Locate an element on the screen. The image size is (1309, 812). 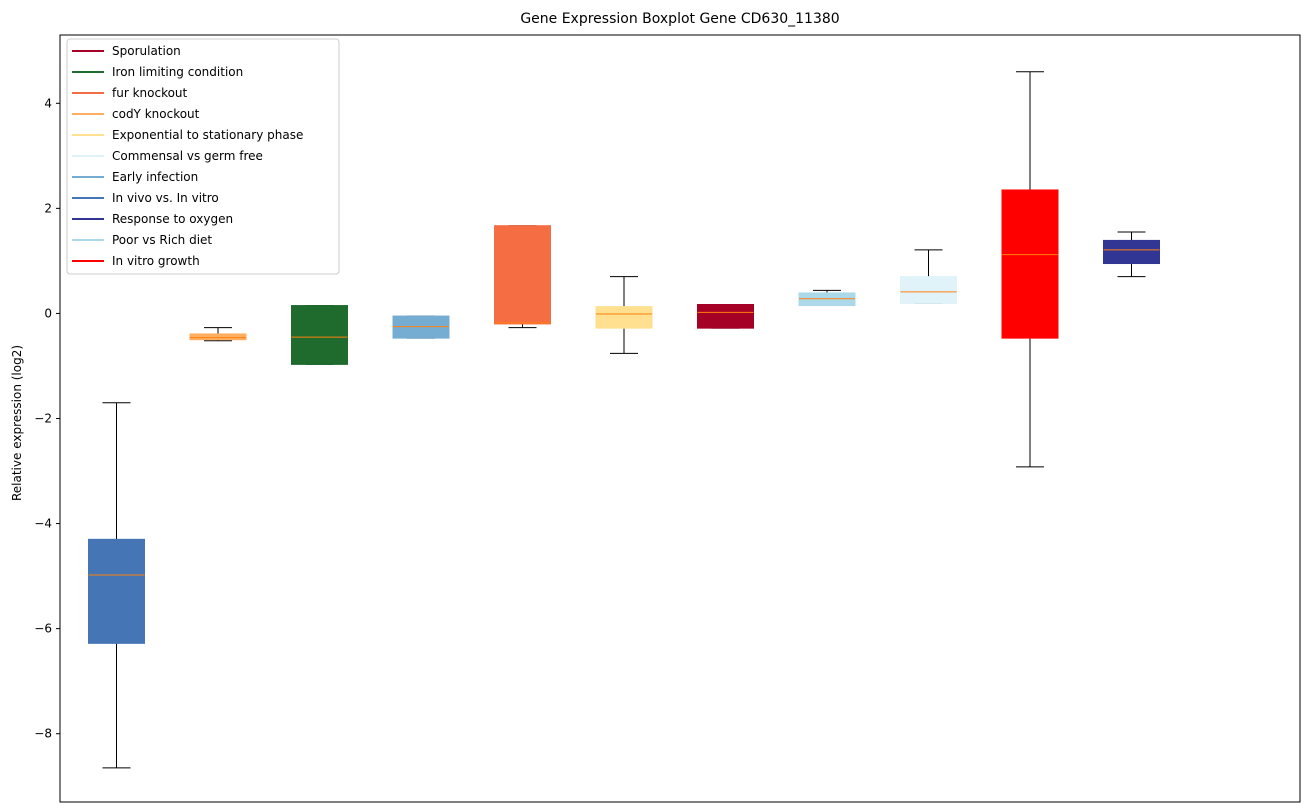
y-tick-label: −8 is located at coordinates (43, 734).